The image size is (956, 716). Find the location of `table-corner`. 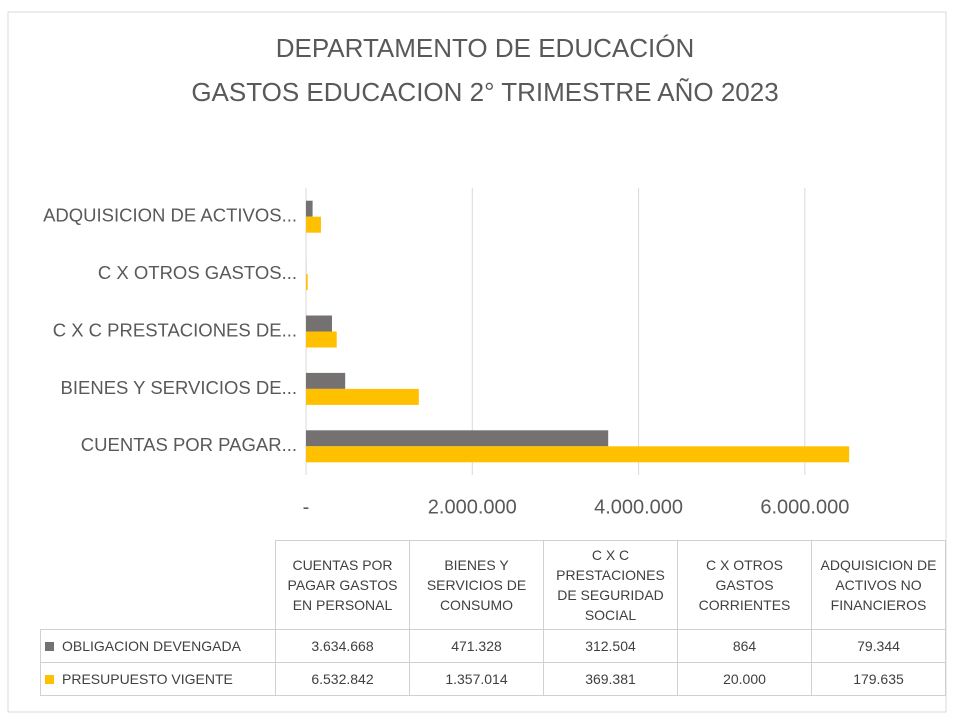

table-corner is located at coordinates (158, 585).